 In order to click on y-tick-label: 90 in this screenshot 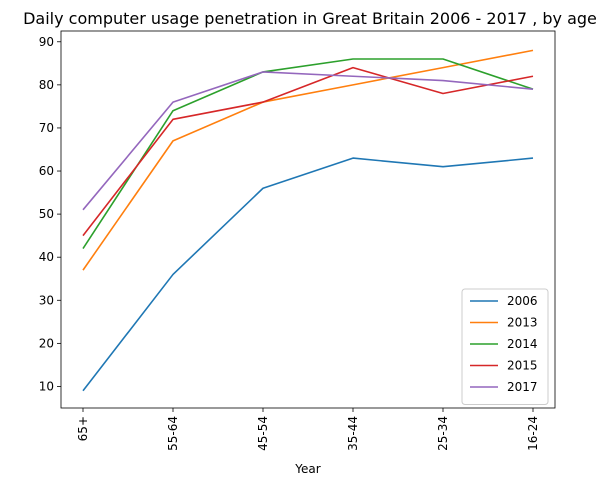, I will do `click(46, 42)`.